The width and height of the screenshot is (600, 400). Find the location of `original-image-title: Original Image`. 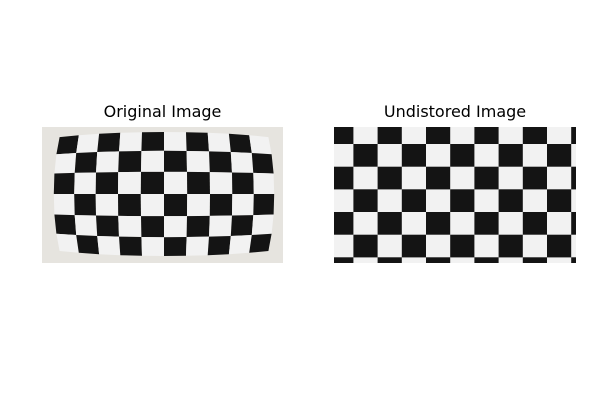

original-image-title: Original Image is located at coordinates (162, 111).